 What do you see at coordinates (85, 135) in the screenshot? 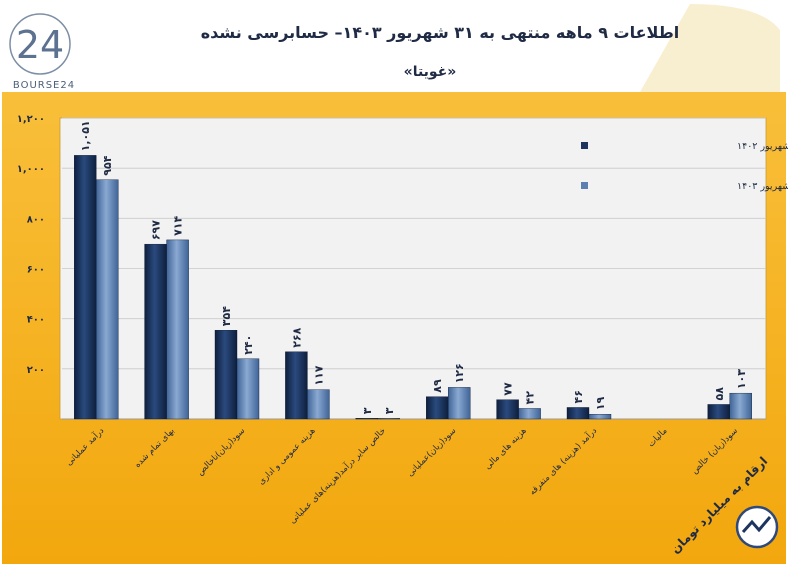
I see `data-label-1402-1: ۱,۰۵۱` at bounding box center [85, 135].